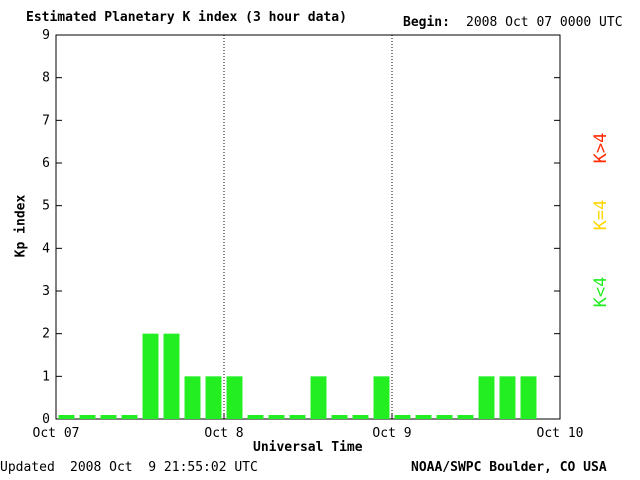  Describe the element at coordinates (46, 376) in the screenshot. I see `y-tick-label: 1` at that location.